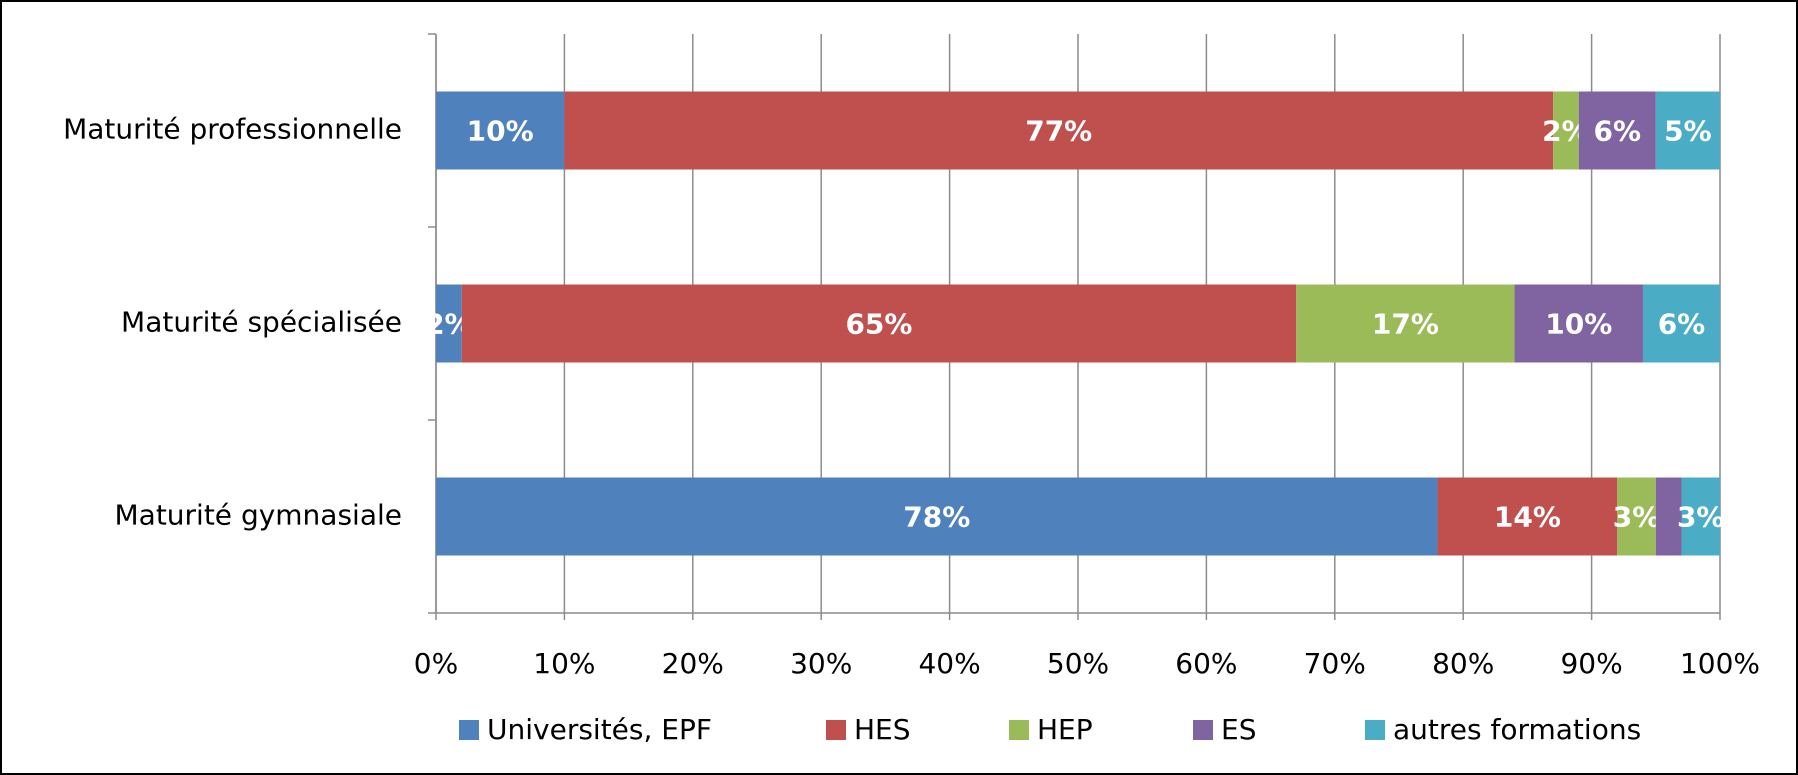 The image size is (1798, 775). Describe the element at coordinates (821, 663) in the screenshot. I see `x-tick-label: 30%` at that location.